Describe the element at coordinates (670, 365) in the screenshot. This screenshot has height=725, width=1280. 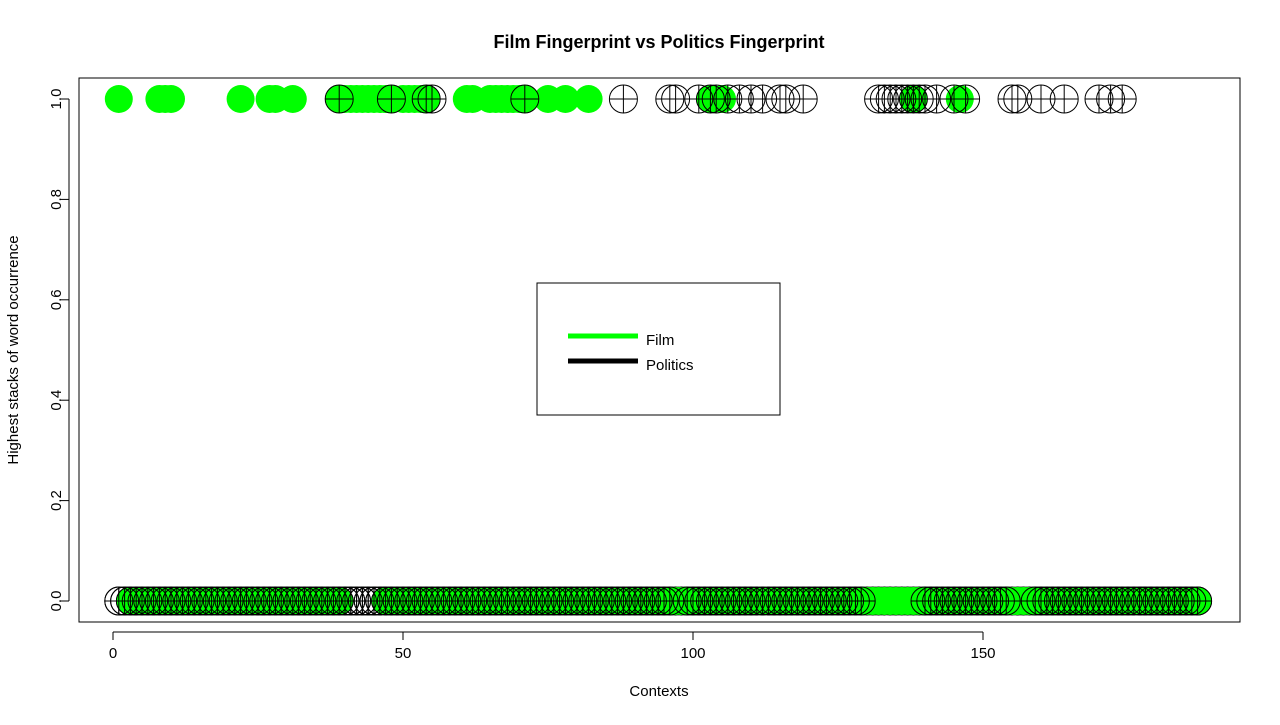
I see `legend-label-politics: Politics` at that location.